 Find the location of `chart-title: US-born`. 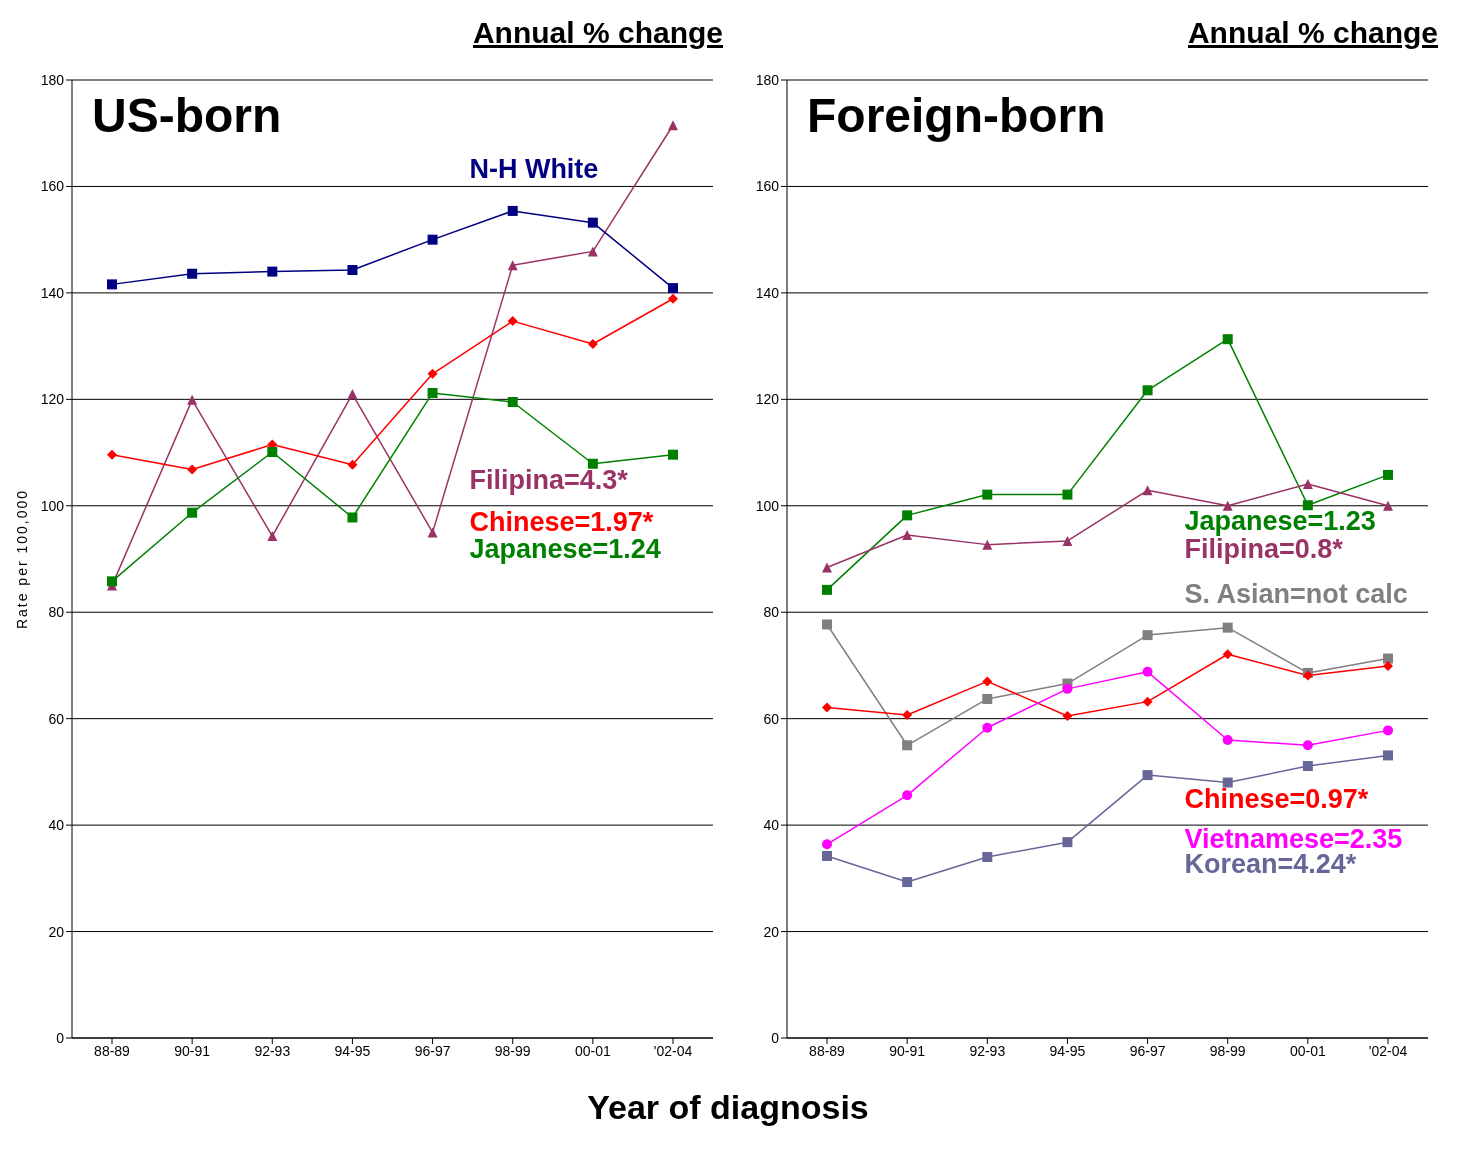

chart-title: US-born is located at coordinates (187, 115).